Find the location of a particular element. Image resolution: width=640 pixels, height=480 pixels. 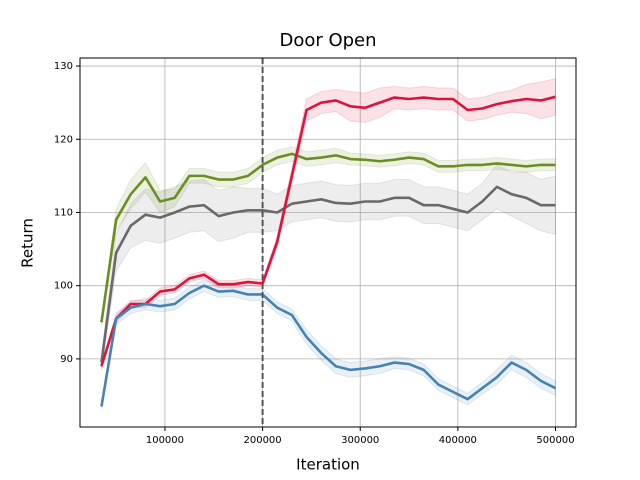

x-tick-label: 100000 is located at coordinates (165, 440).